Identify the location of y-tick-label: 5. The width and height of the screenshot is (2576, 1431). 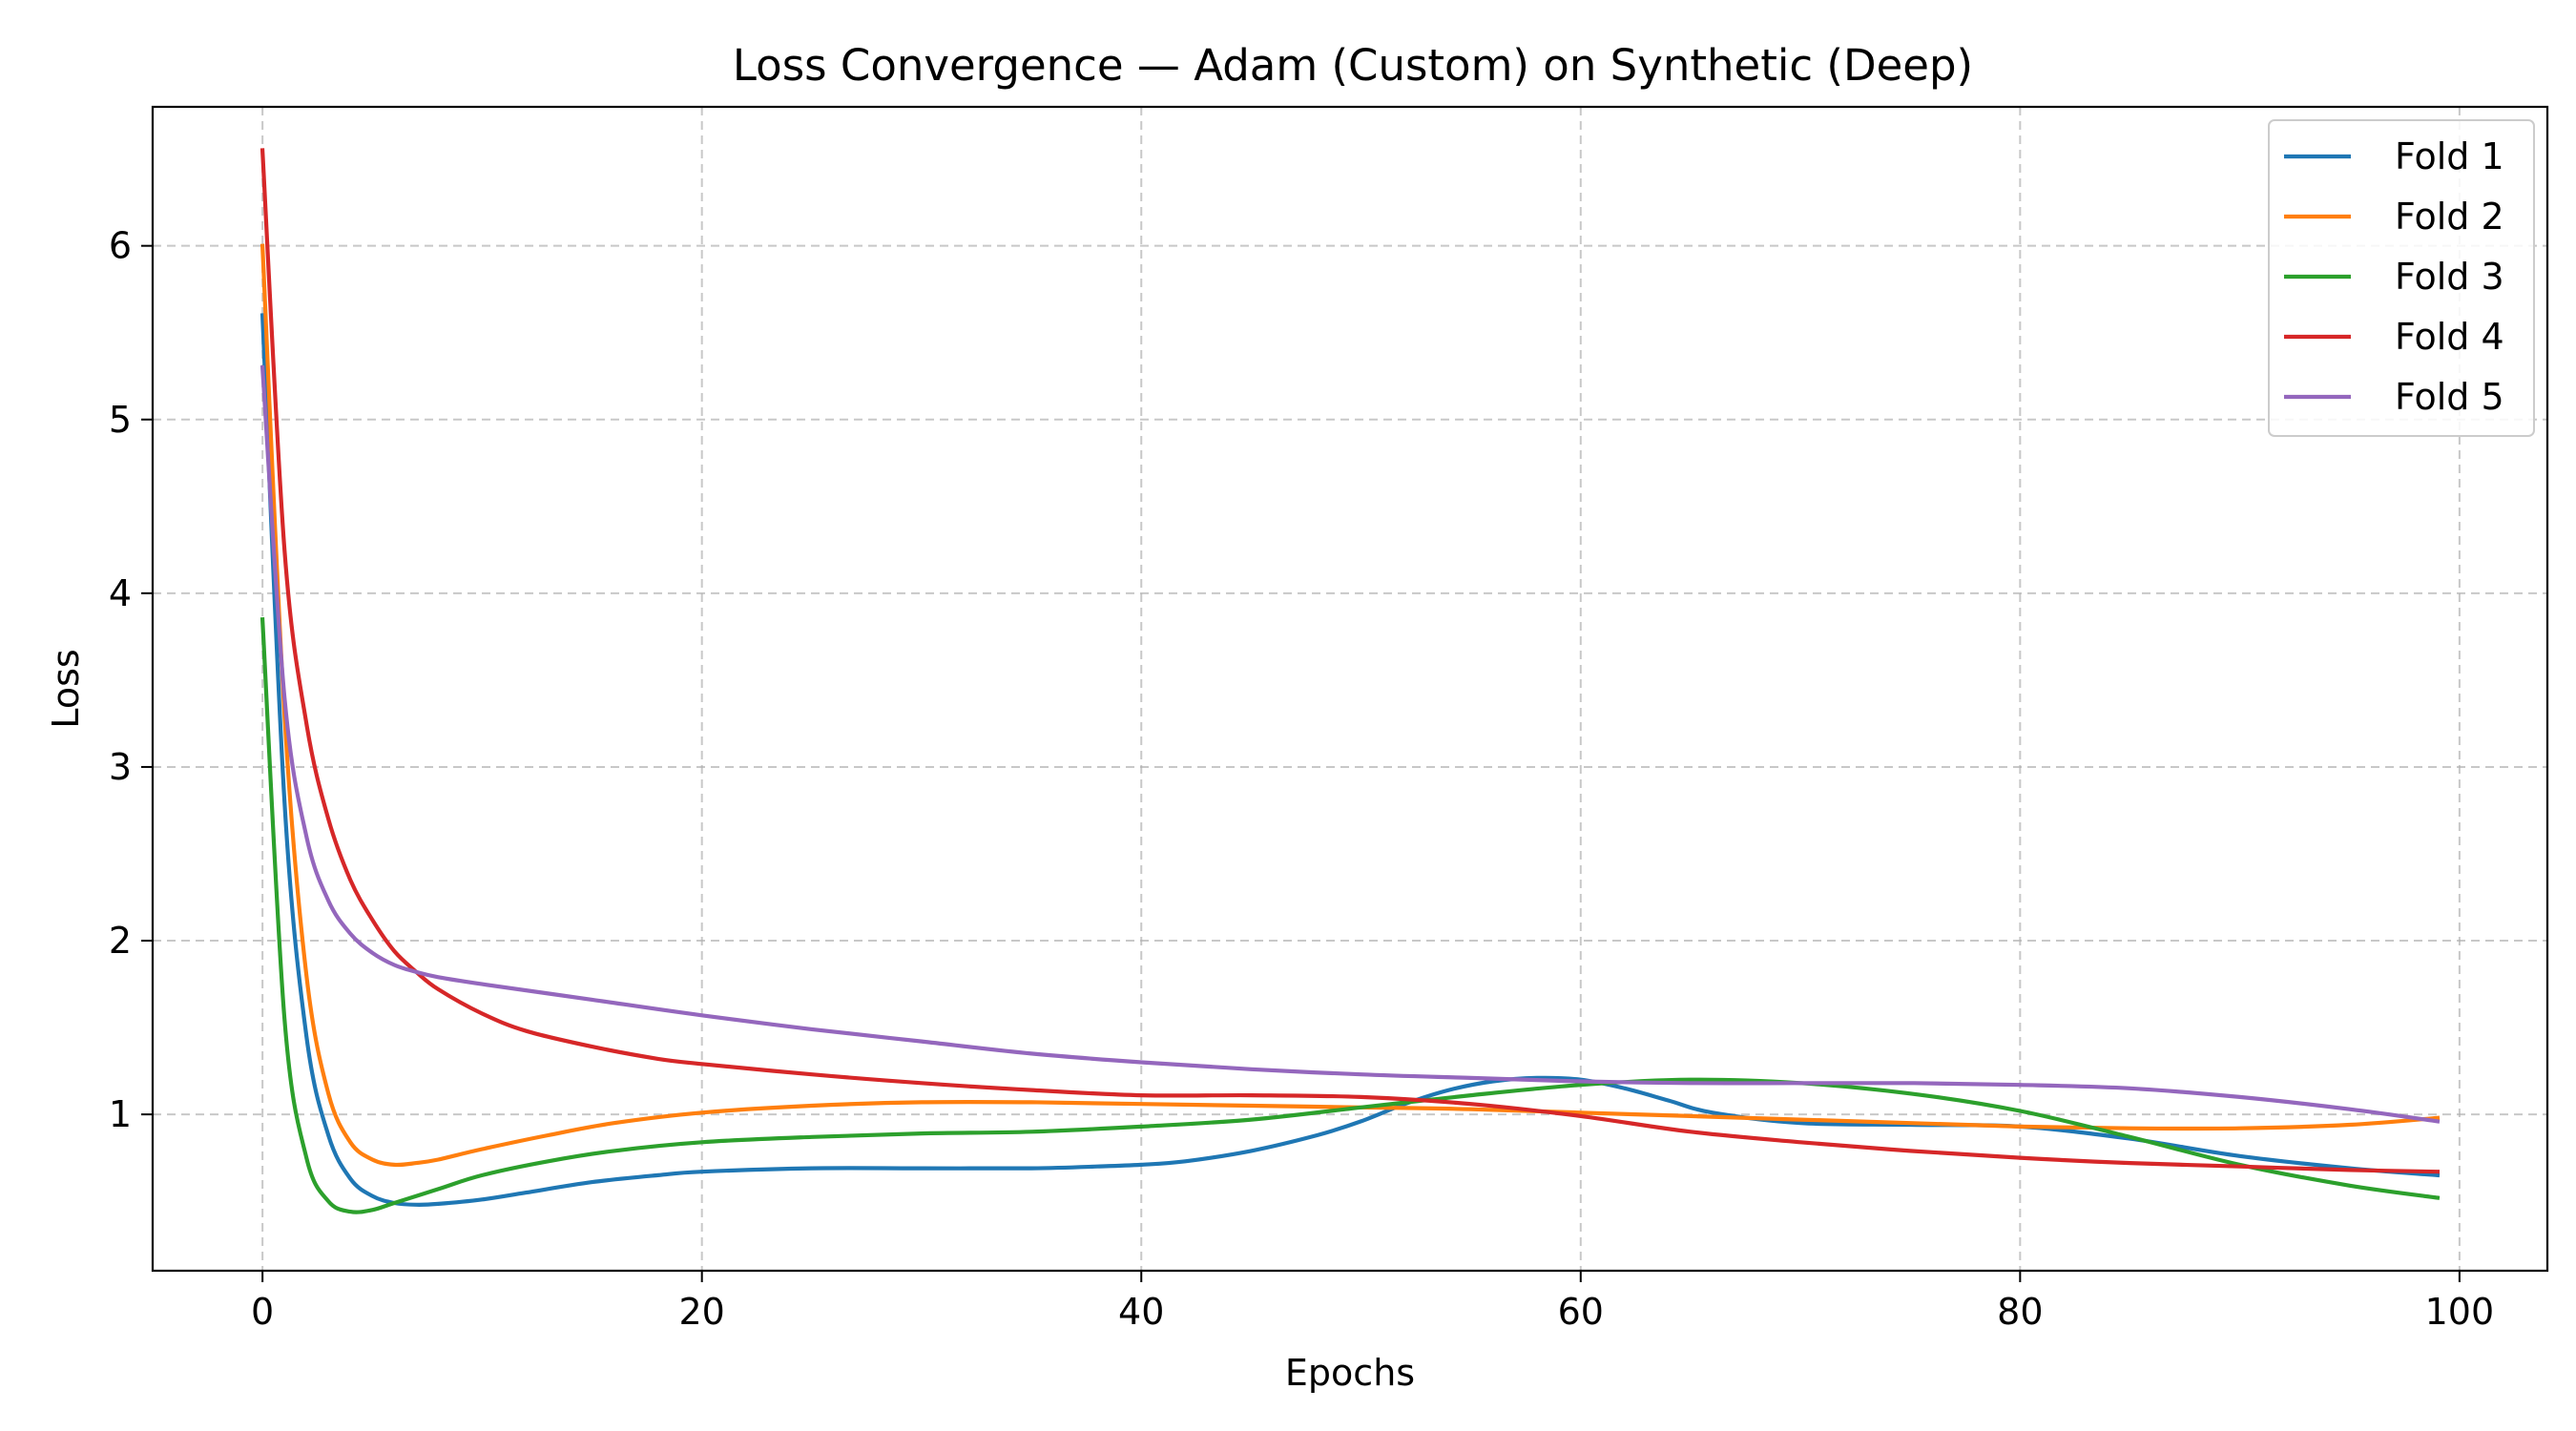
(120, 420).